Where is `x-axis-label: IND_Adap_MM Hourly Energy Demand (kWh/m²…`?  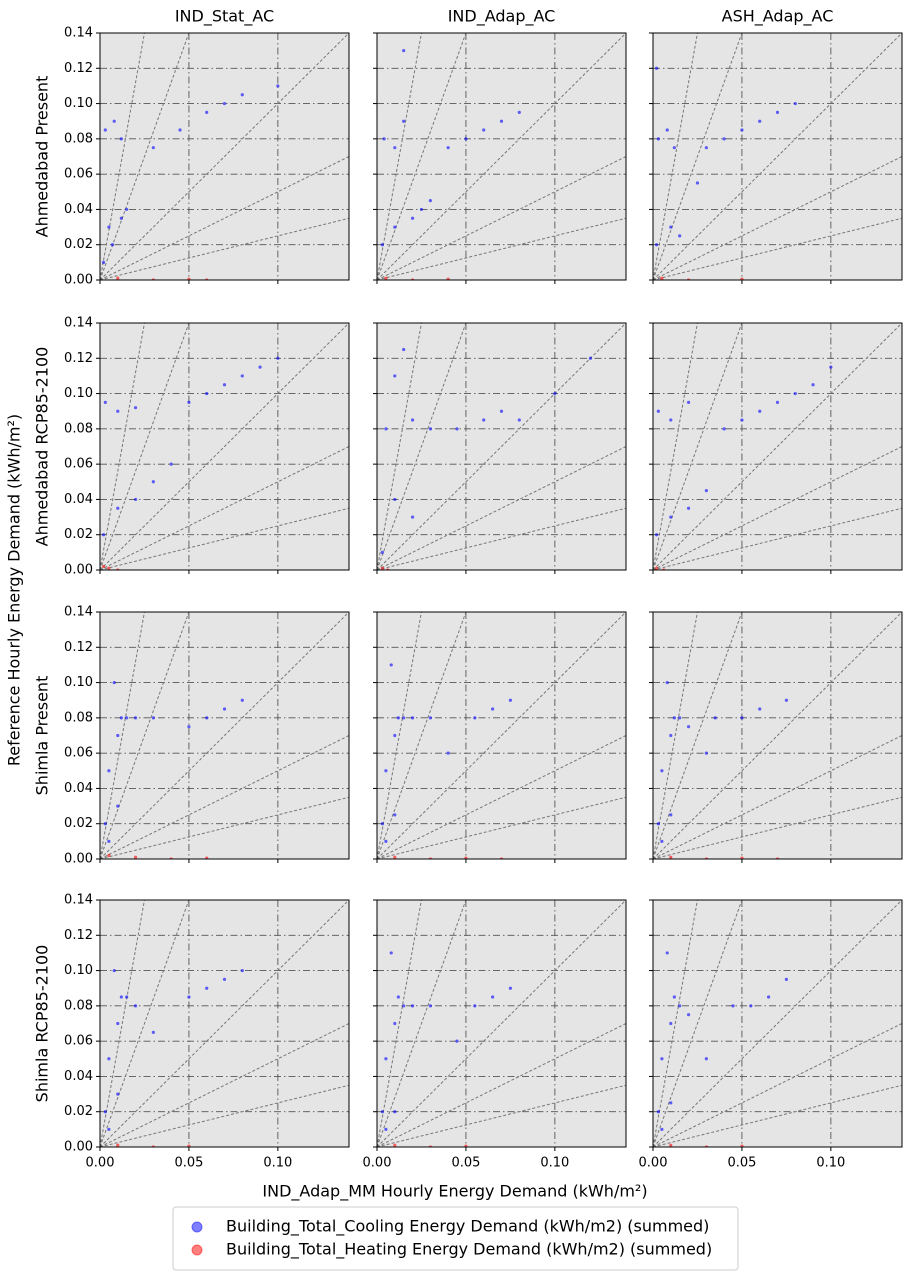 x-axis-label: IND_Adap_MM Hourly Energy Demand (kWh/m²… is located at coordinates (454, 1192).